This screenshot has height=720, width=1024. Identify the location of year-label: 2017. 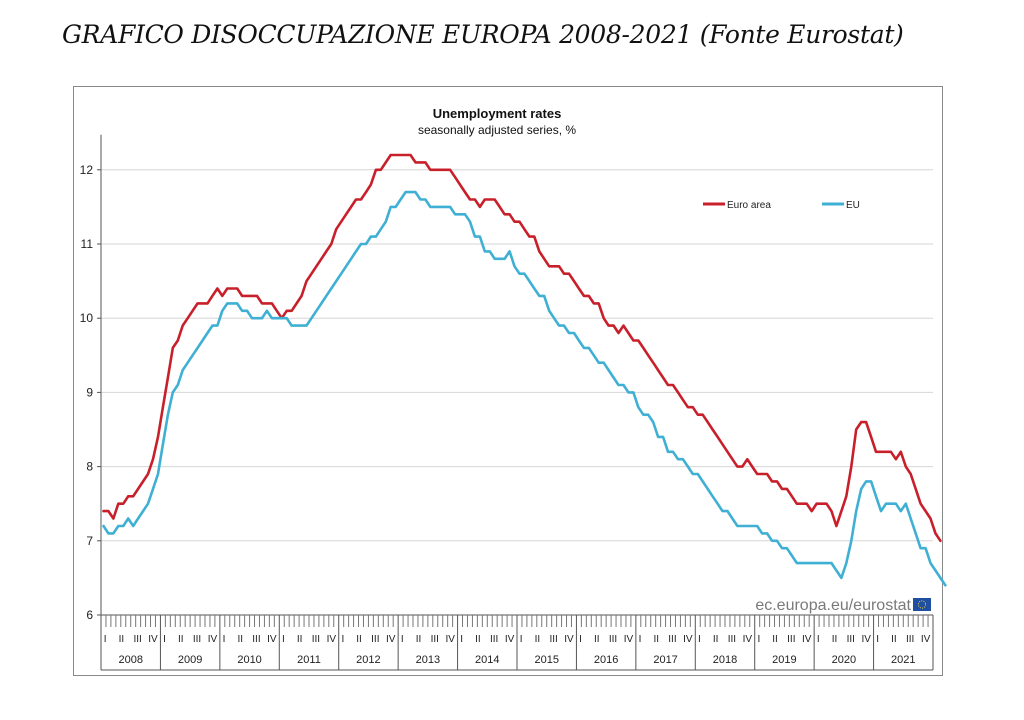
(665, 660).